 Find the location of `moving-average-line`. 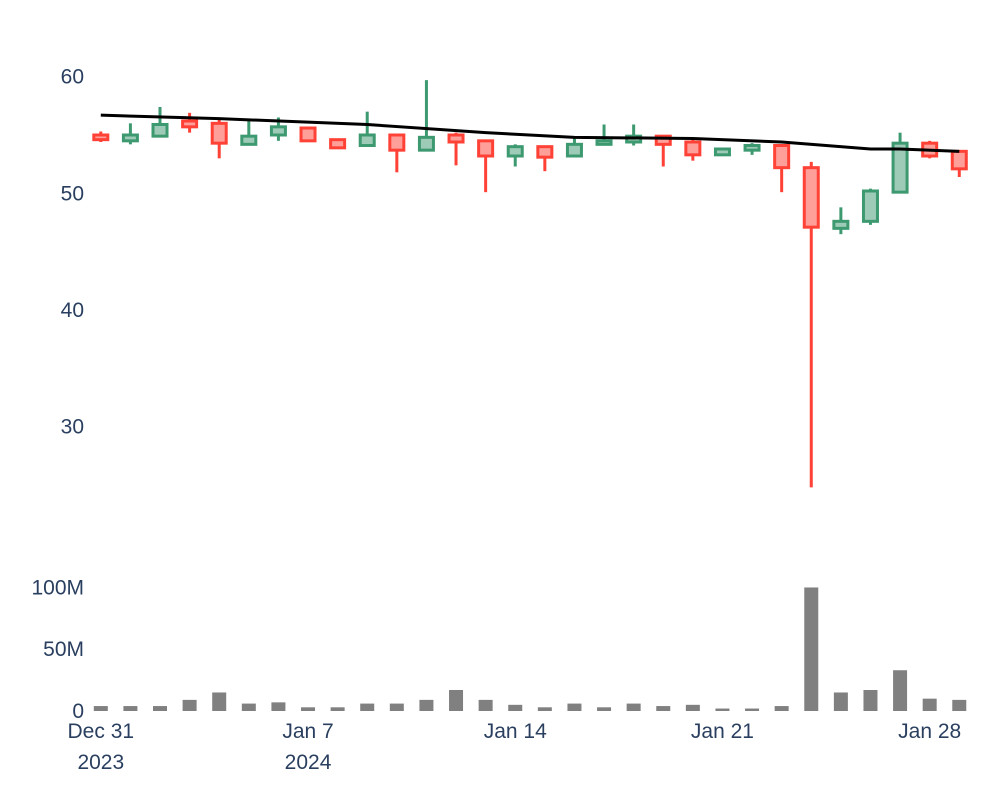

moving-average-line is located at coordinates (530, 133).